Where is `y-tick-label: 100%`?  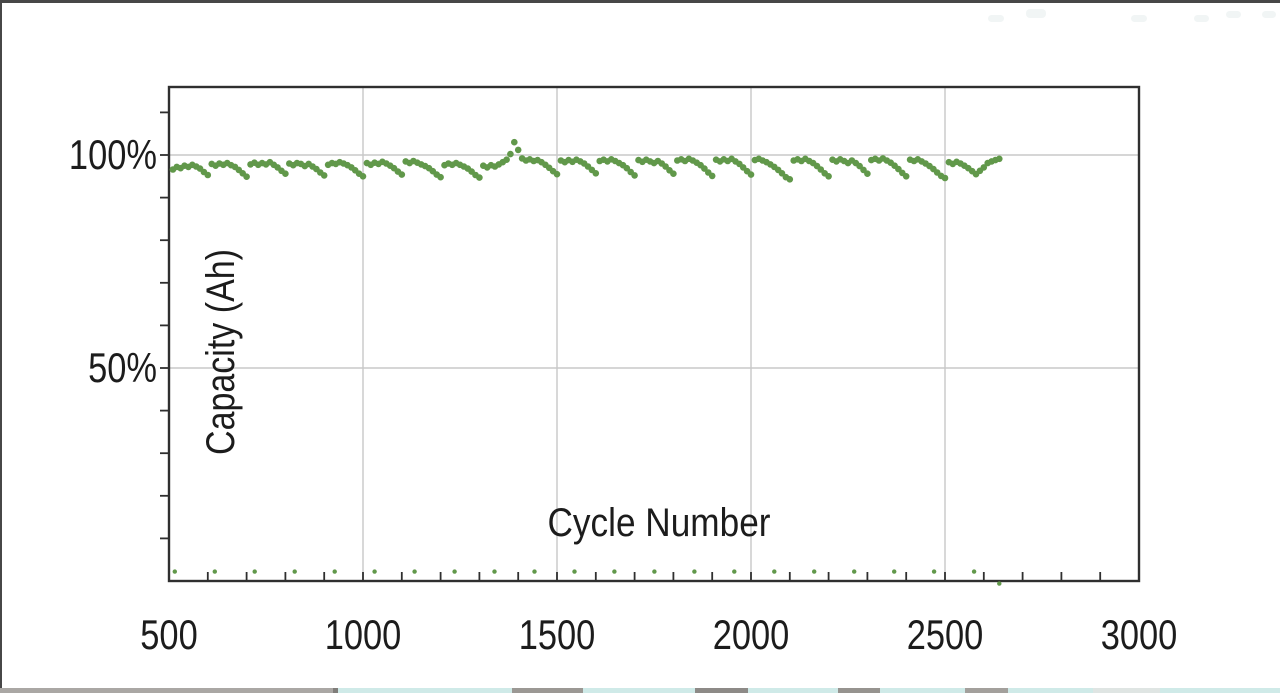
y-tick-label: 100% is located at coordinates (112, 154).